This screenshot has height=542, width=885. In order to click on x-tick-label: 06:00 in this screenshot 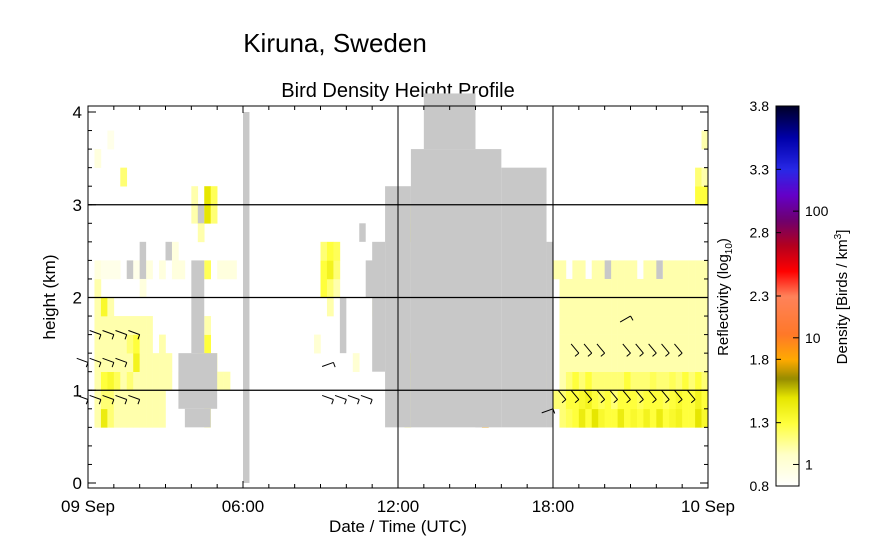, I will do `click(243, 506)`.